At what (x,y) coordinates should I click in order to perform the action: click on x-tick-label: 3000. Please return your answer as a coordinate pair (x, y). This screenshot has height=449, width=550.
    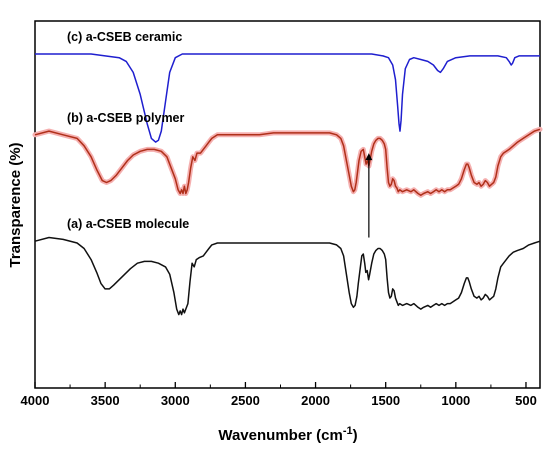
    Looking at the image, I should click on (175, 400).